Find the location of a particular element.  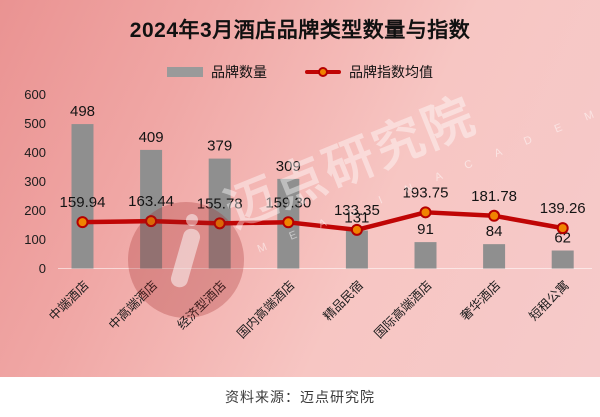

legend-item-brand-index: 品牌指数均值 is located at coordinates (369, 72).